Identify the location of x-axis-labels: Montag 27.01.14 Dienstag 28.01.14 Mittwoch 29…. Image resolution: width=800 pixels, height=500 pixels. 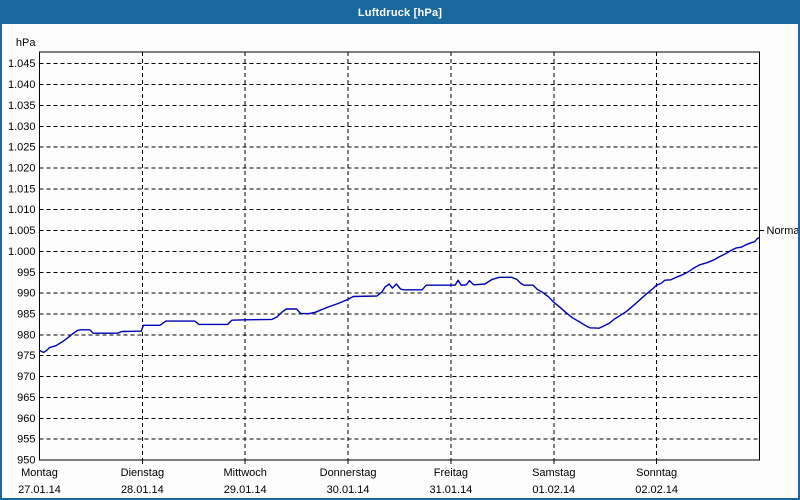
(348, 481).